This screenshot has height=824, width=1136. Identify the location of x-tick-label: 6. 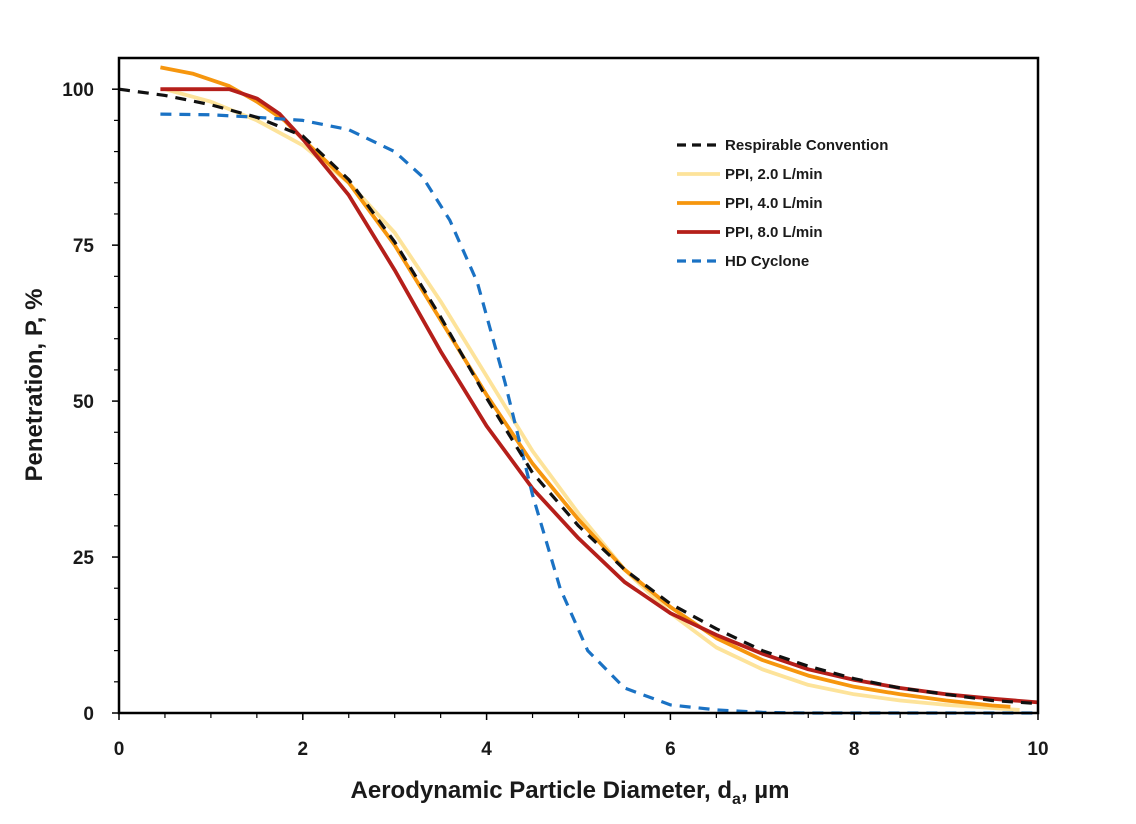
(670, 749).